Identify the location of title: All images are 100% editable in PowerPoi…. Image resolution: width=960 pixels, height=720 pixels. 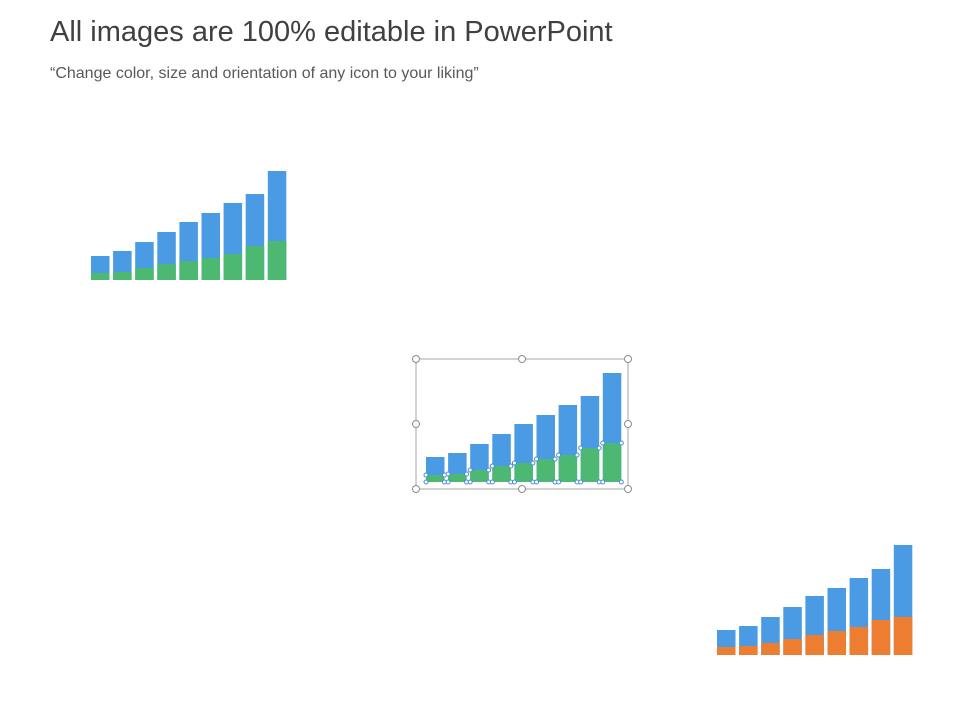
(331, 32).